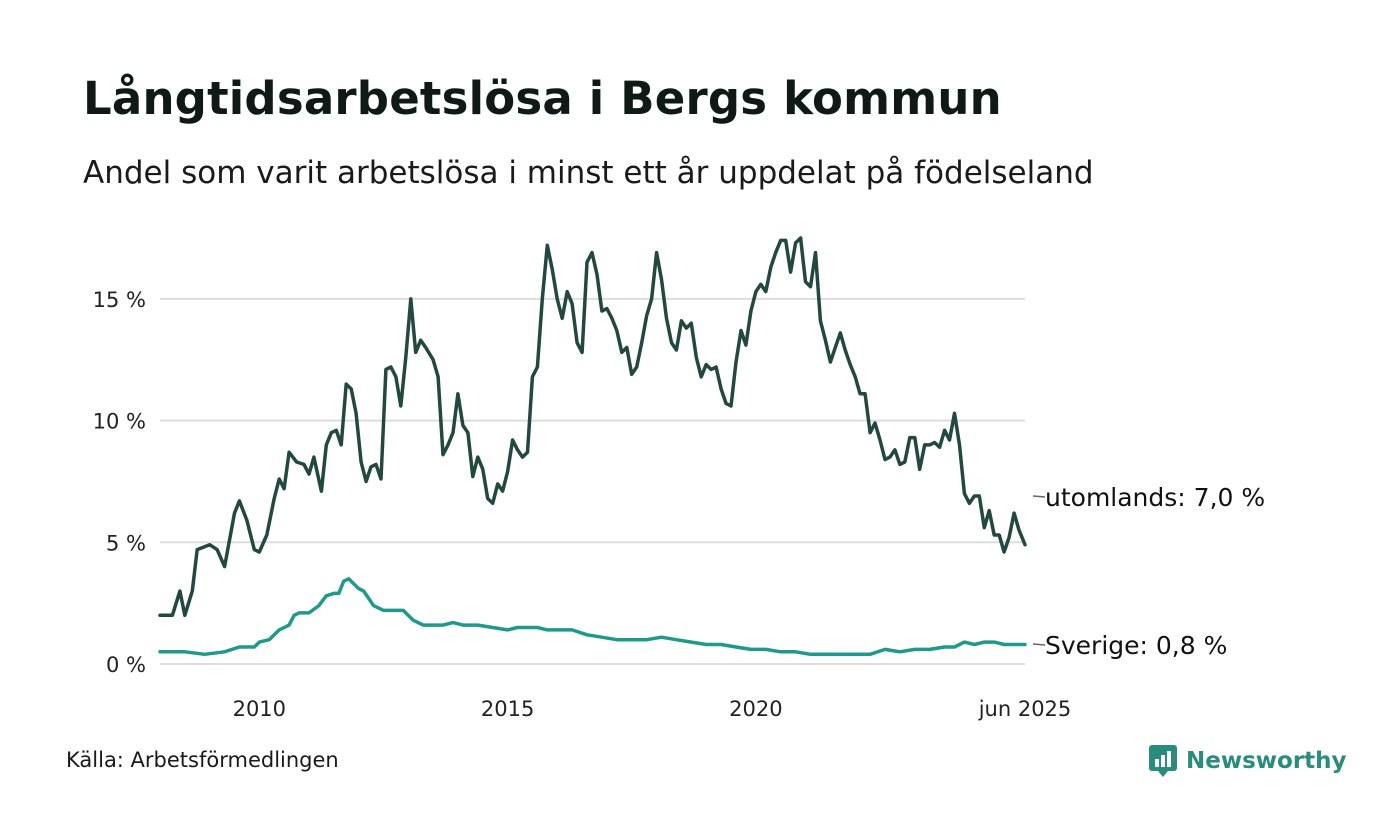 The height and width of the screenshot is (840, 1400). What do you see at coordinates (1025, 709) in the screenshot?
I see `x-tick-label: jun 2025` at bounding box center [1025, 709].